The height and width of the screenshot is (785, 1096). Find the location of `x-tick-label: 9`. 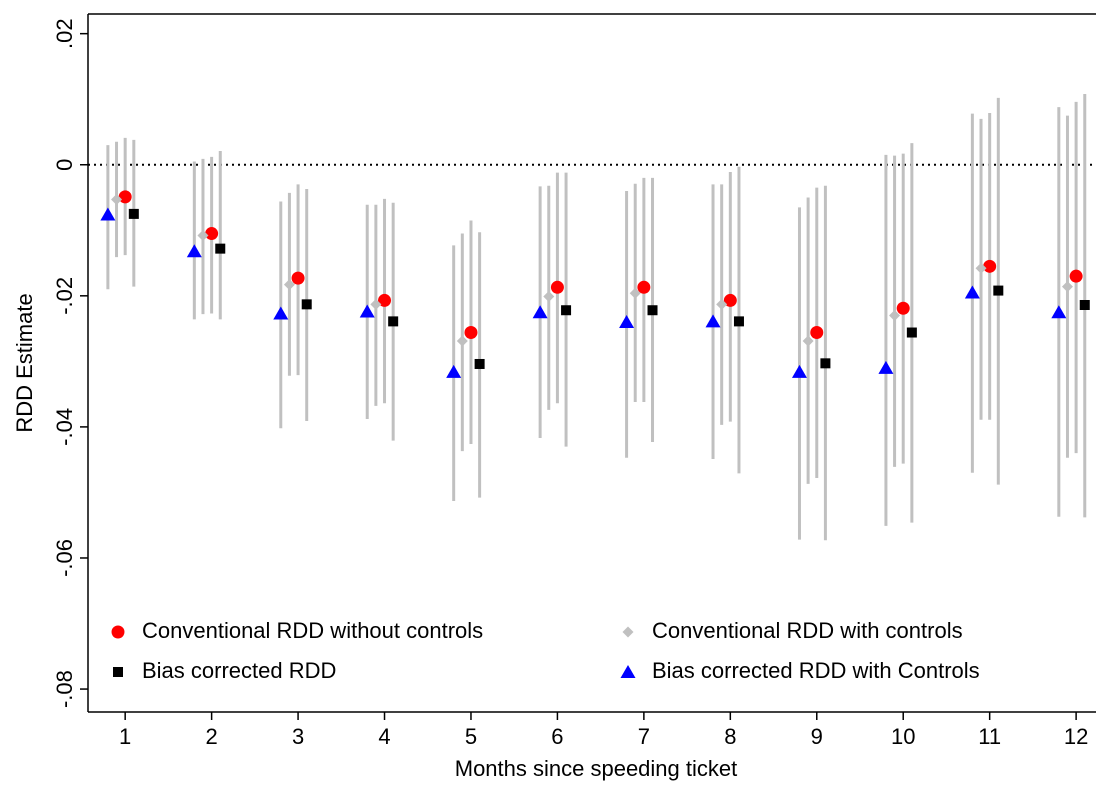

x-tick-label: 9 is located at coordinates (817, 736).